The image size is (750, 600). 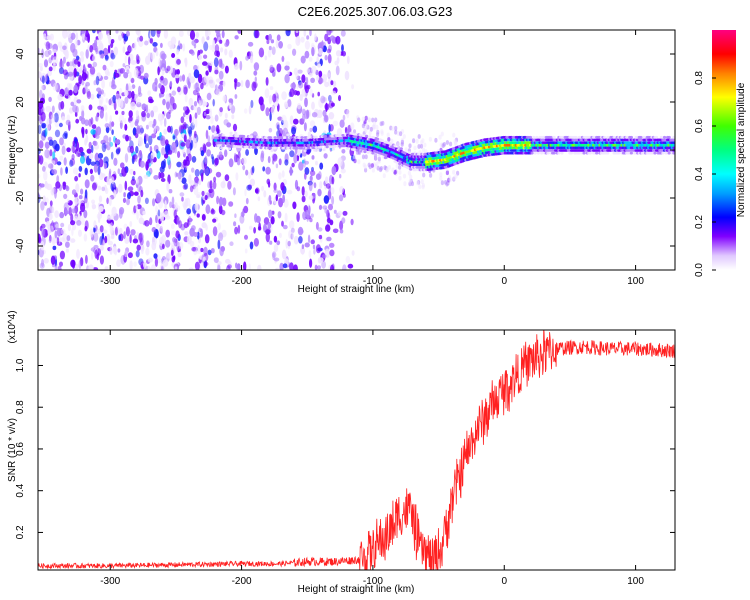 What do you see at coordinates (356, 289) in the screenshot?
I see `spectrogram-x-label: Height of straight line (km)` at bounding box center [356, 289].